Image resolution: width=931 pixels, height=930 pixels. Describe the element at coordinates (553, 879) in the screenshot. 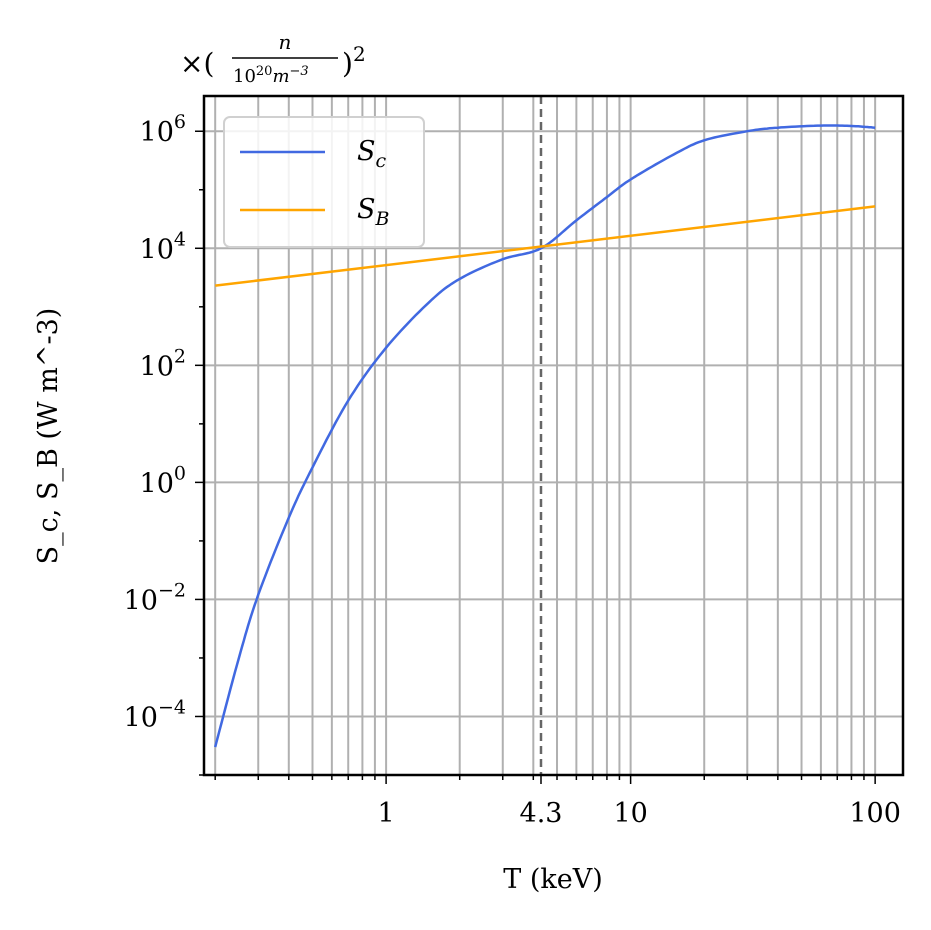

I see `x-axis-label: T (keV)` at that location.